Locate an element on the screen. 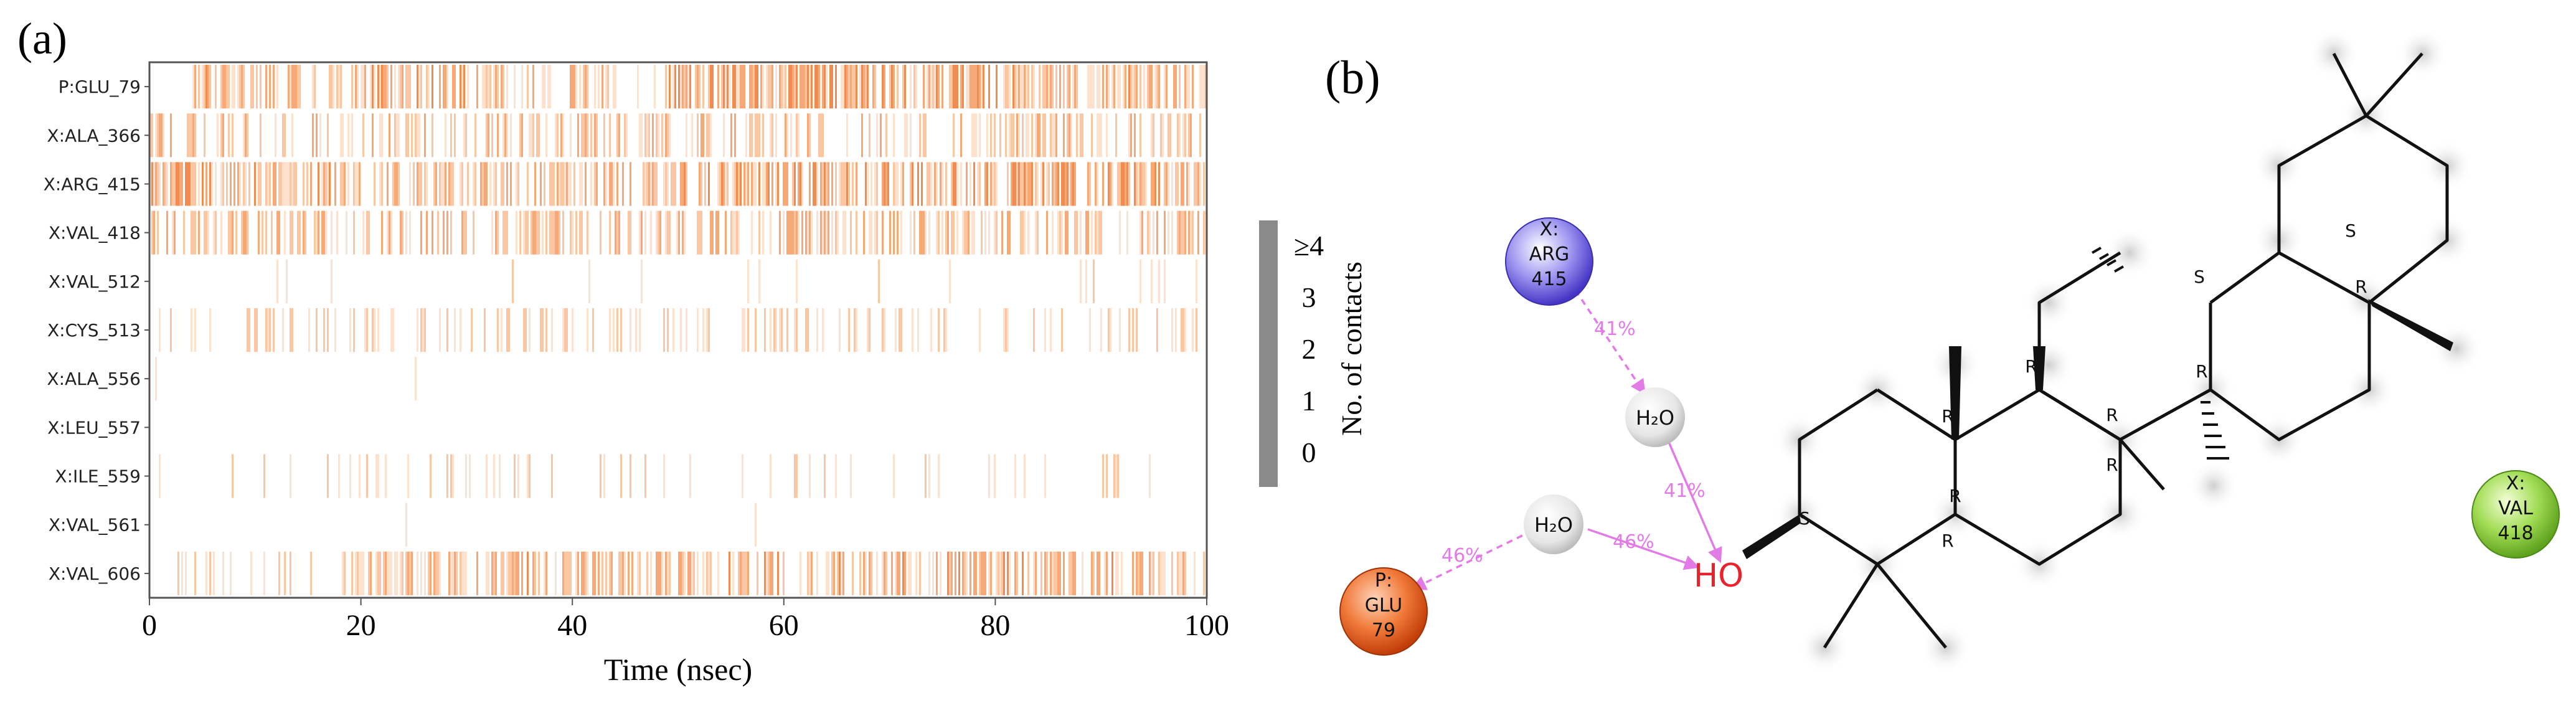 This screenshot has height=703, width=2576. hash-bonds is located at coordinates (2160, 353).